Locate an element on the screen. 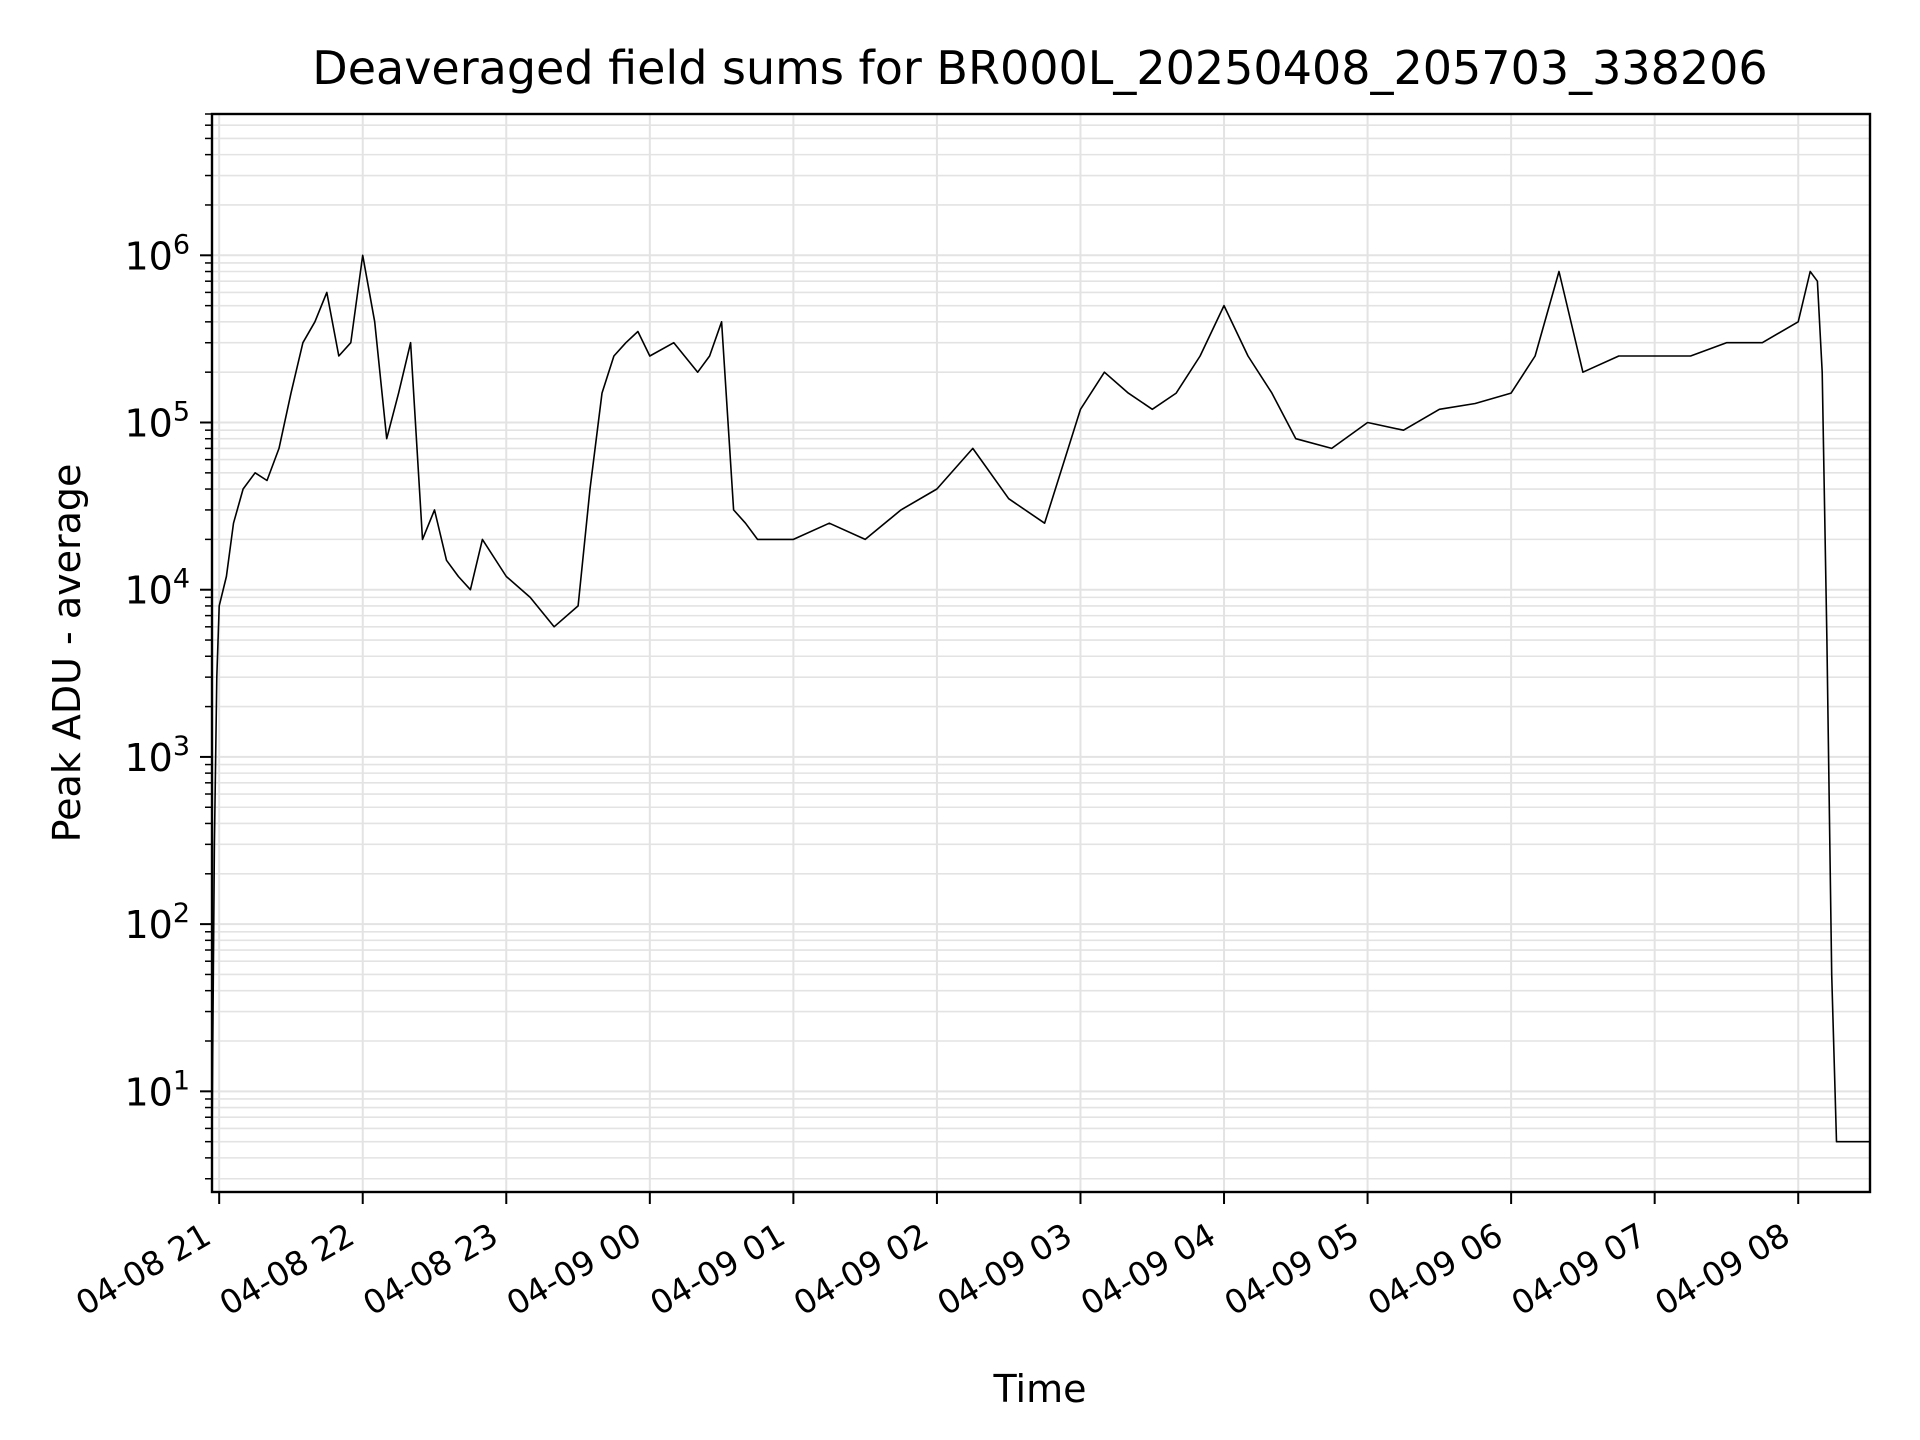  y-tick-label: 105 is located at coordinates (157, 421).